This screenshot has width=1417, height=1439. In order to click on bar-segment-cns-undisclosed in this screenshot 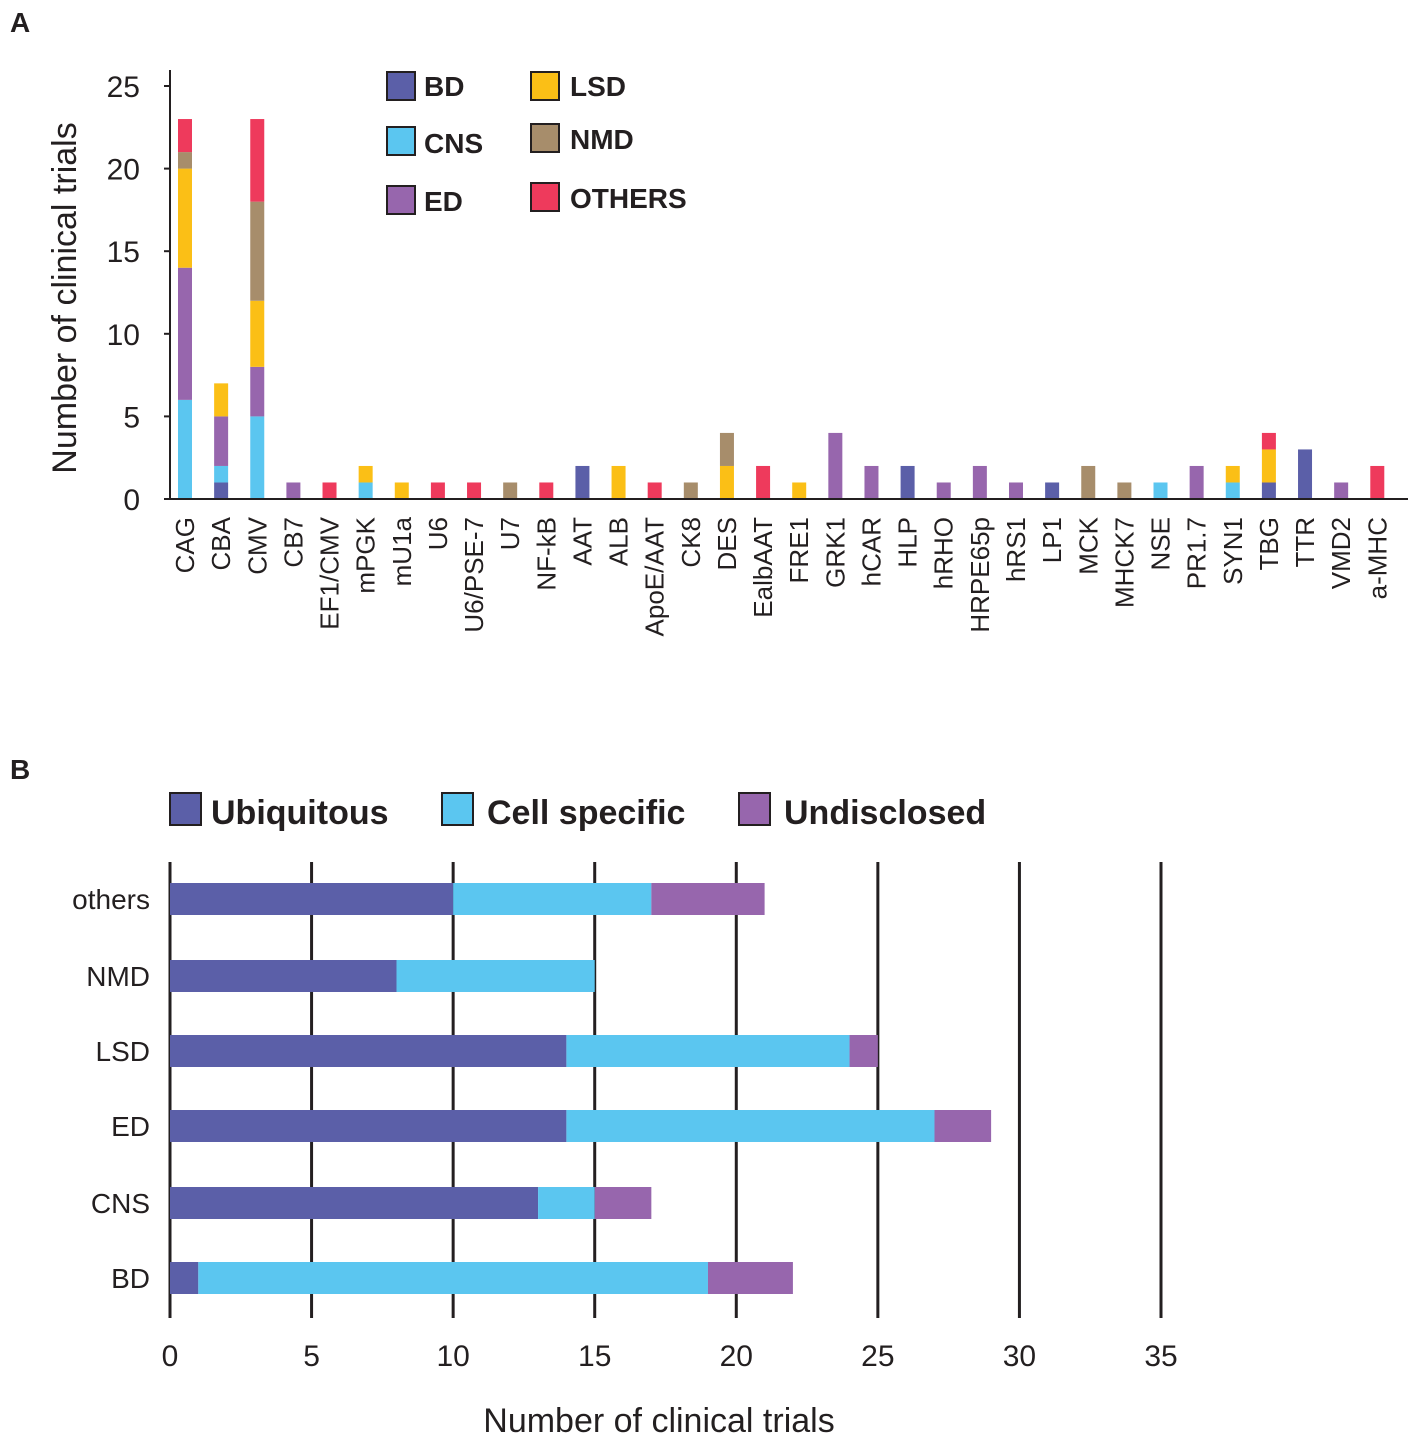, I will do `click(623, 1203)`.